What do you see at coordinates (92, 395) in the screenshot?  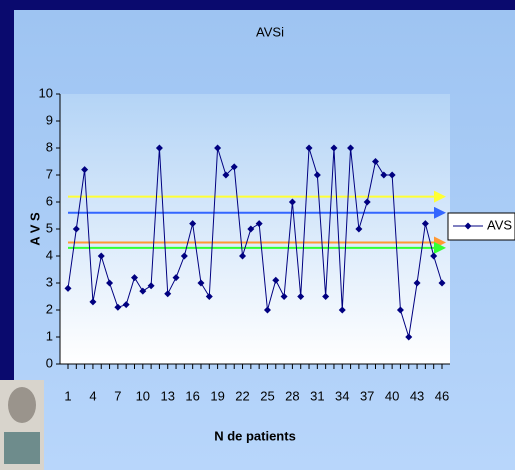 I see `x-tick-label: 4` at bounding box center [92, 395].